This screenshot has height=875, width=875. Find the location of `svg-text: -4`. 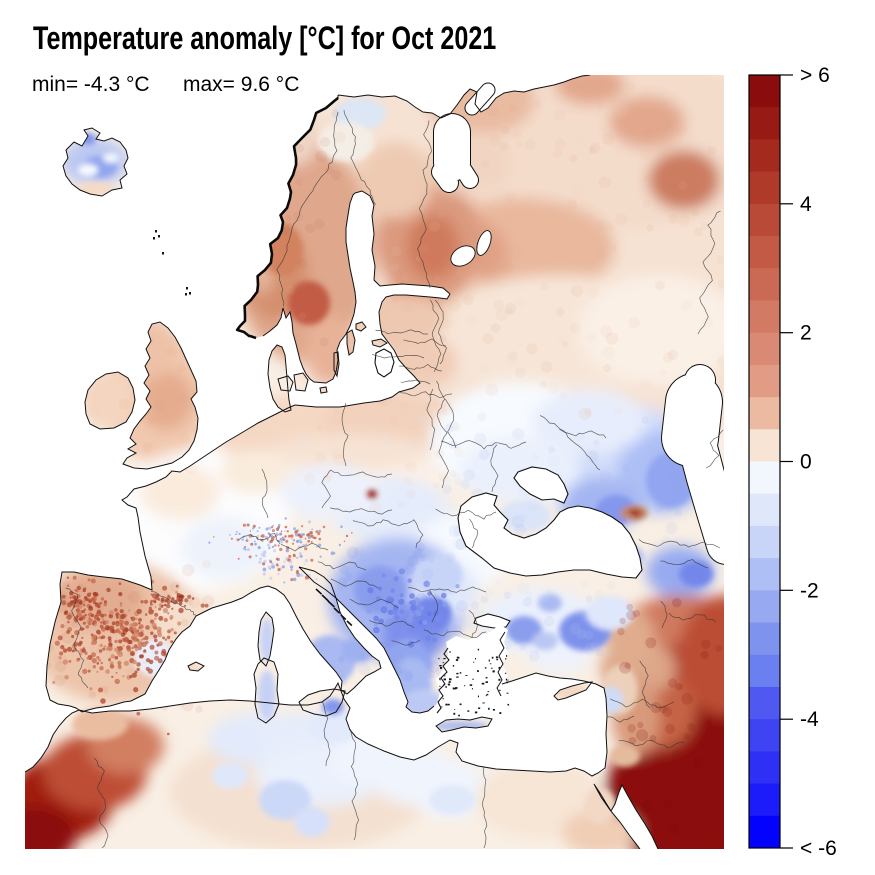

svg-text: -4 is located at coordinates (809, 719).